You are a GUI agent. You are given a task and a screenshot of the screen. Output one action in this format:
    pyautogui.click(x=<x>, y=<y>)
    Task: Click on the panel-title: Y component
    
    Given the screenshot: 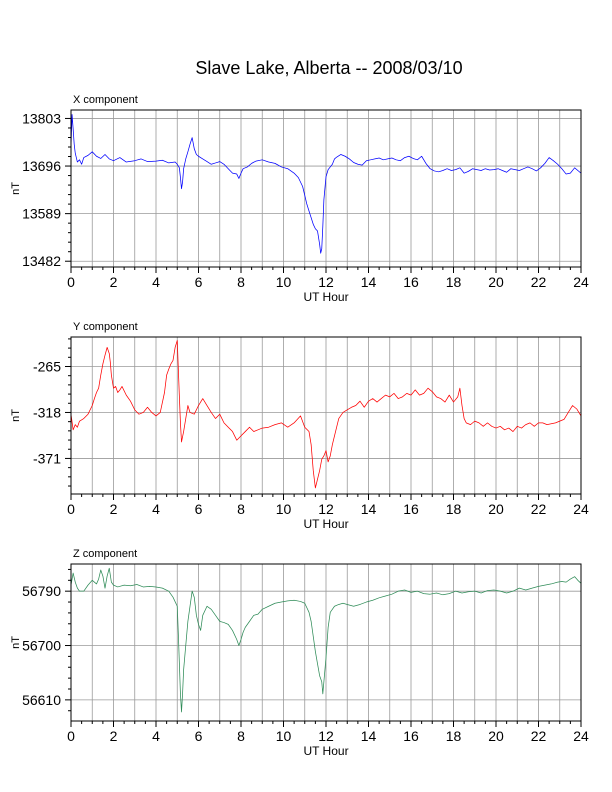 What is the action you would take?
    pyautogui.click(x=105, y=327)
    